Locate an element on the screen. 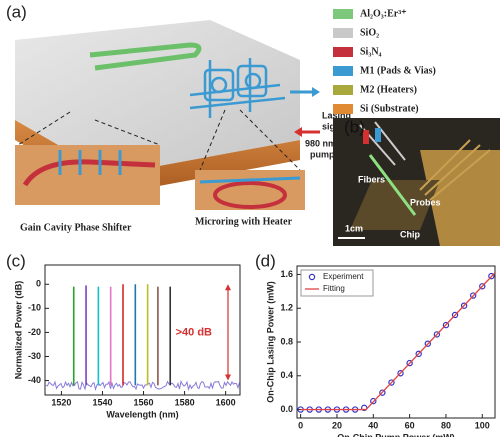  inset-ring is located at coordinates (250, 195).